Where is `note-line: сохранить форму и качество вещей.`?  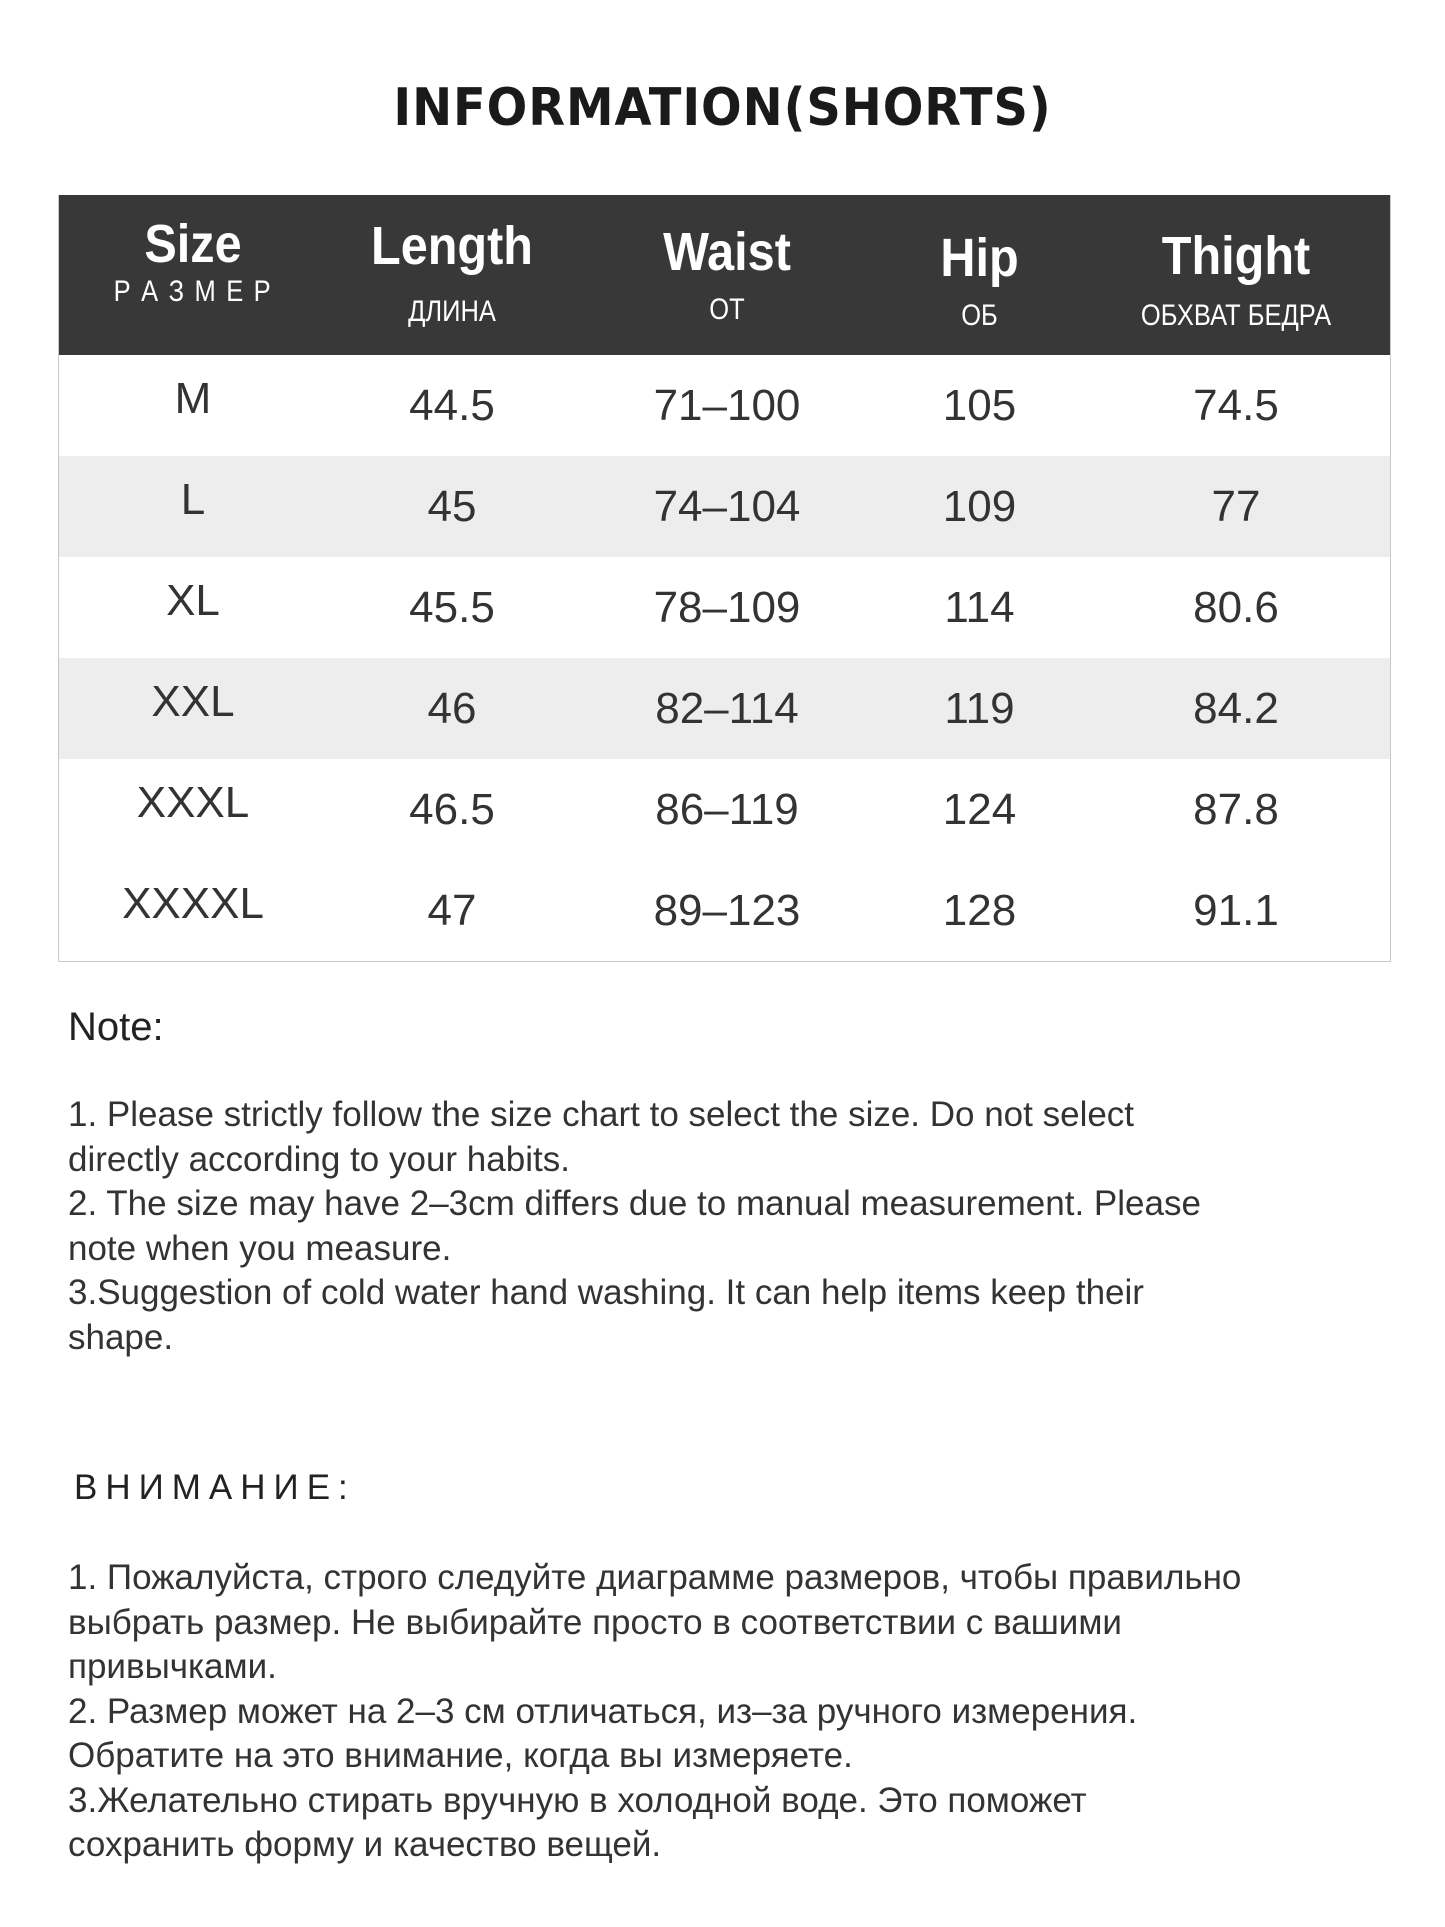 note-line: сохранить форму и качество вещей. is located at coordinates (365, 1844).